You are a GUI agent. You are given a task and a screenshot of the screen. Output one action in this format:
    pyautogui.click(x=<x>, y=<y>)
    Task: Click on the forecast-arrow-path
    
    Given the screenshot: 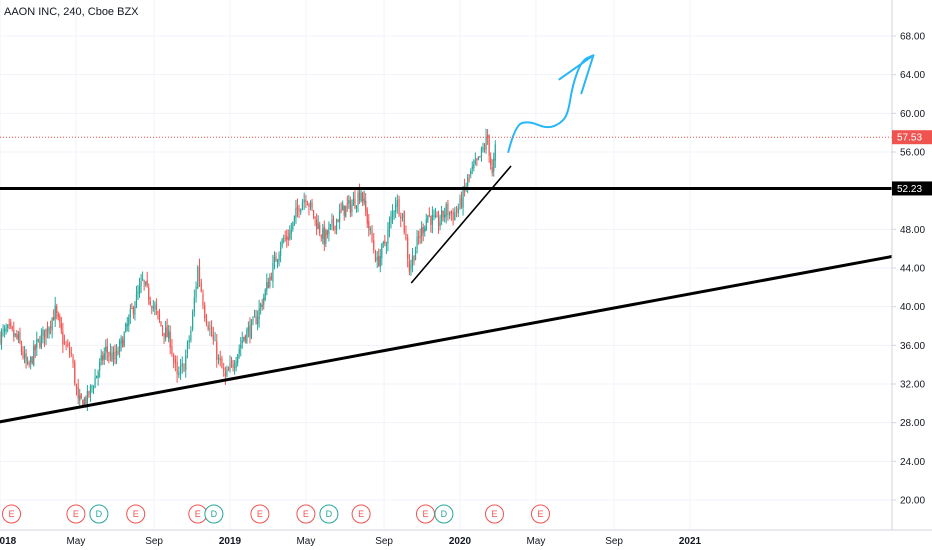 What is the action you would take?
    pyautogui.click(x=551, y=103)
    